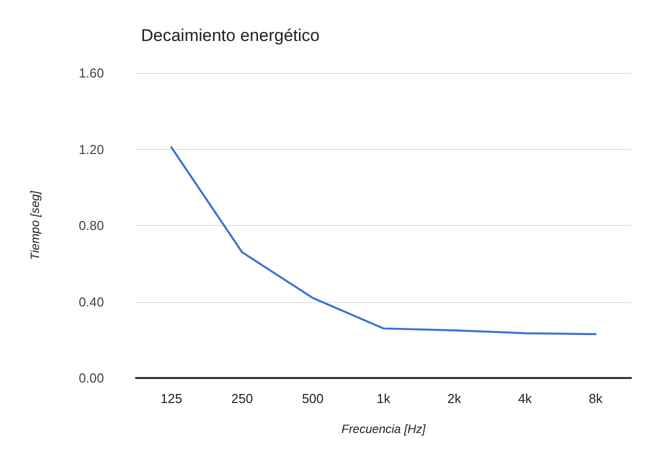 This screenshot has width=659, height=461. What do you see at coordinates (35, 225) in the screenshot?
I see `y-axis-title: Tiempo [seg]` at bounding box center [35, 225].